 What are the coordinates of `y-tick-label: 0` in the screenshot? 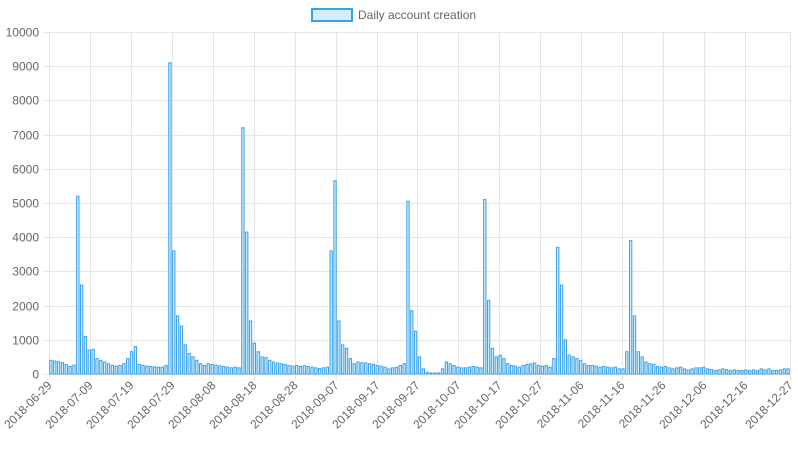 It's located at (35, 375).